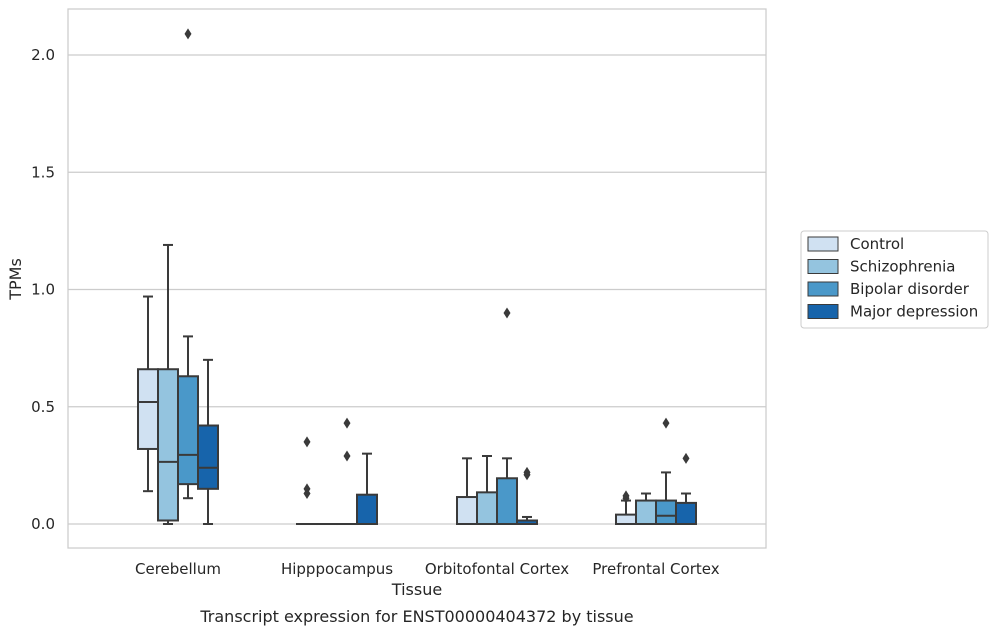 The image size is (997, 634). I want to click on y-tick-labels: 0.0 0.5 1.0 1.5 2.0, so click(43, 289).